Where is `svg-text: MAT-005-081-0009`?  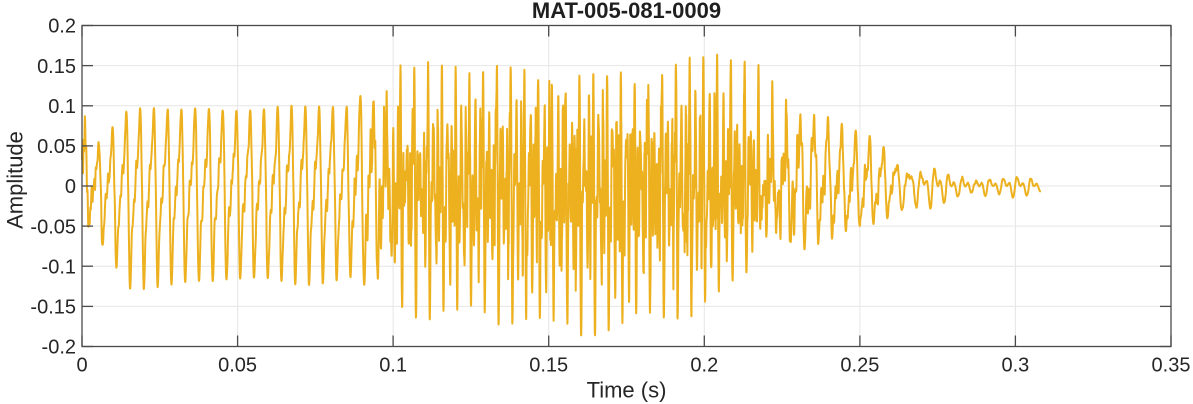 svg-text: MAT-005-081-0009 is located at coordinates (626, 11).